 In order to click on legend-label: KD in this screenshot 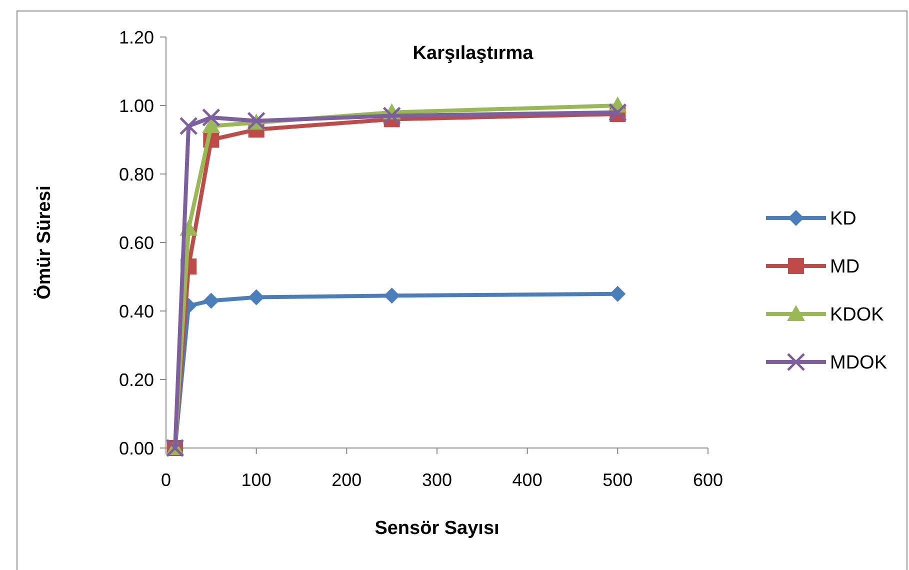, I will do `click(843, 219)`.